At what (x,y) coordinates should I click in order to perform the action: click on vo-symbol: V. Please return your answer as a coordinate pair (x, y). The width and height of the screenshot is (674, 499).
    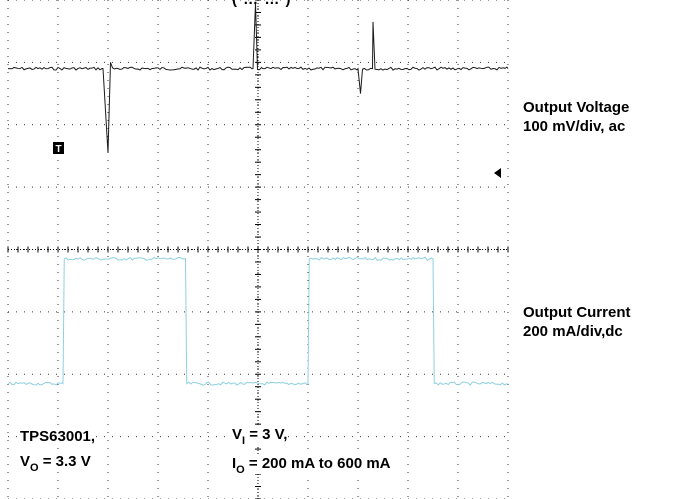
    Looking at the image, I should click on (25, 461).